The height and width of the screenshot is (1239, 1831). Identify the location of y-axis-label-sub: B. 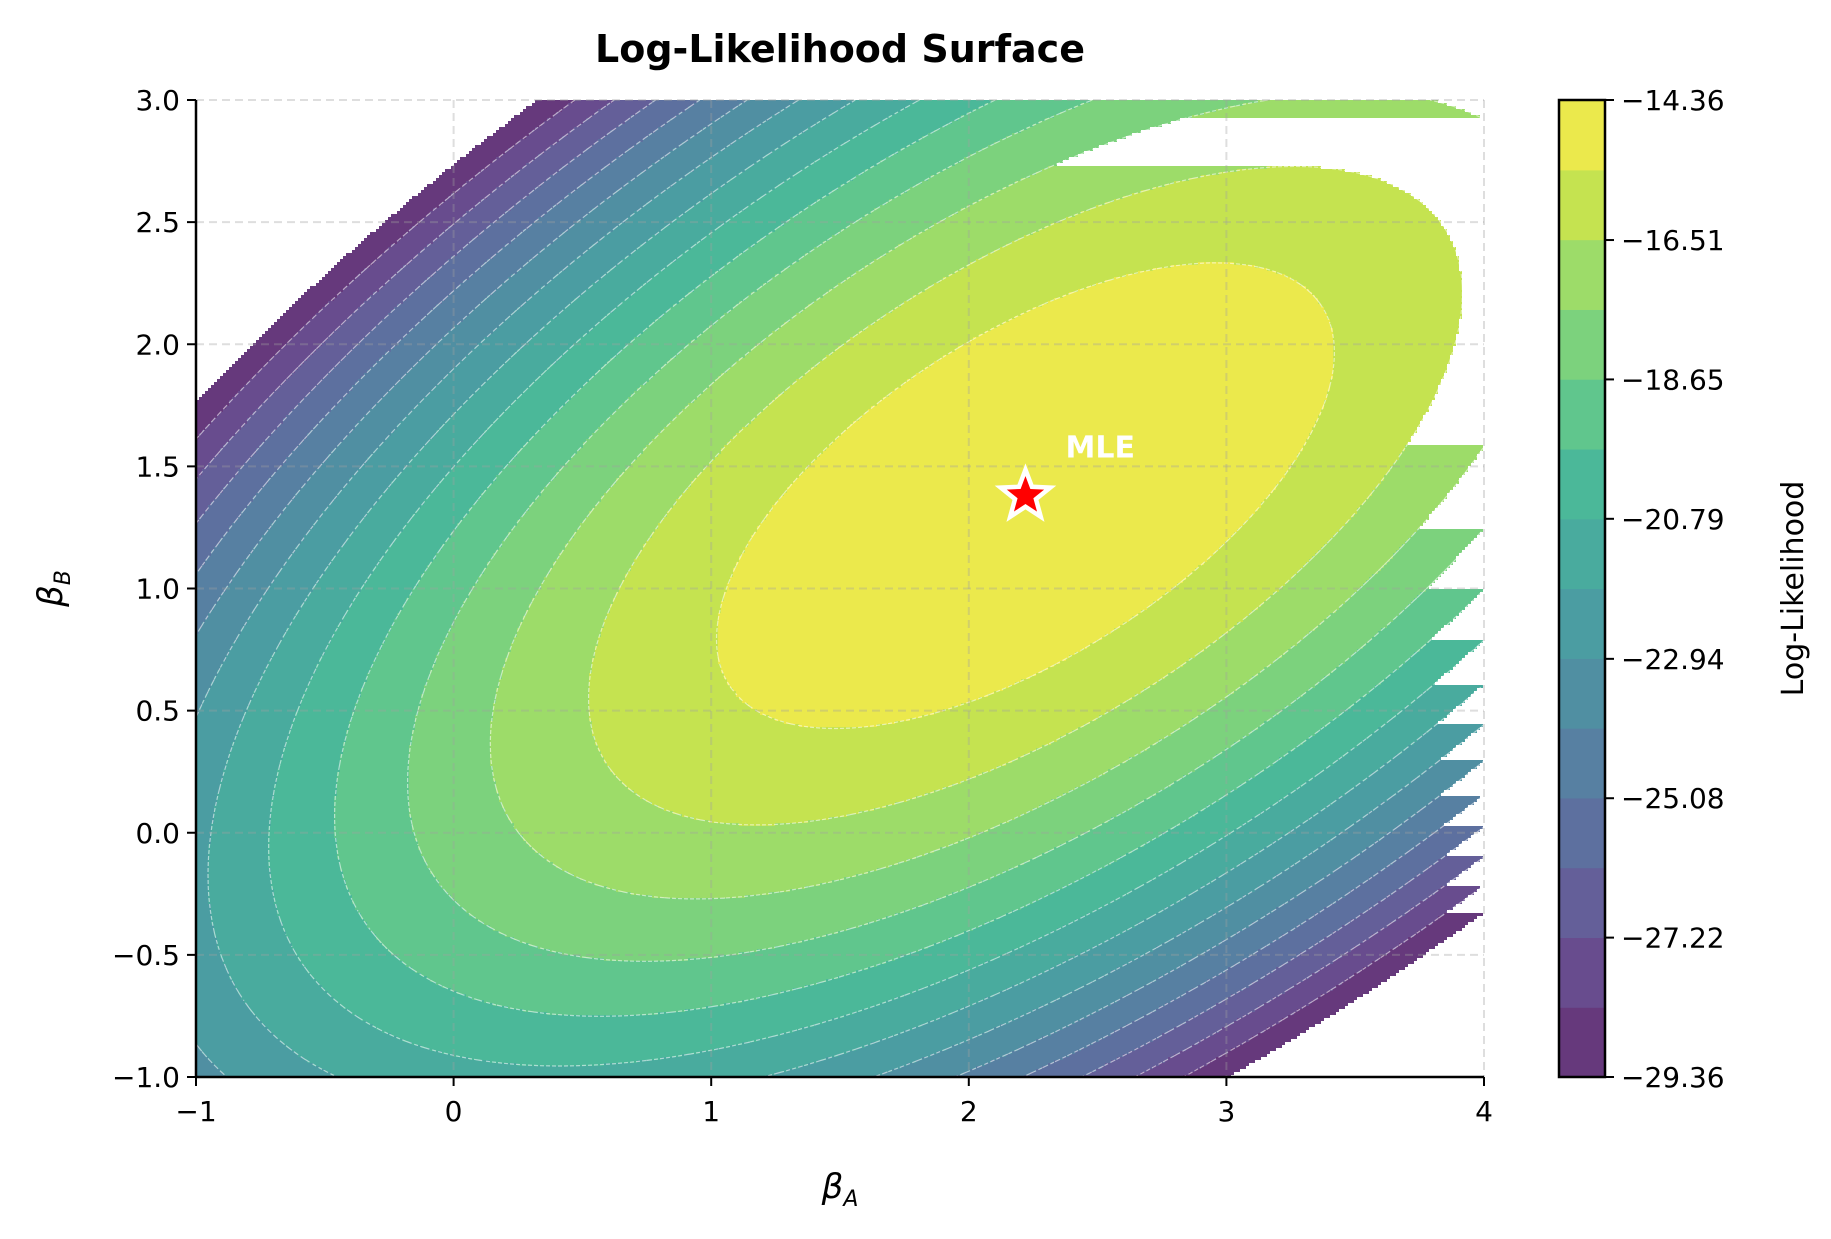
(63, 577).